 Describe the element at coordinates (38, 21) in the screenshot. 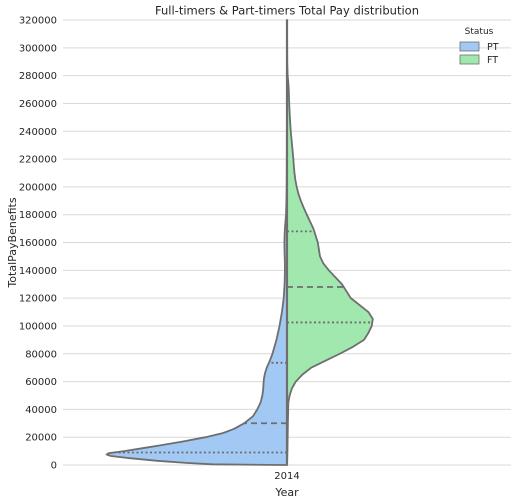

I see `y-tick-label: 320000` at that location.